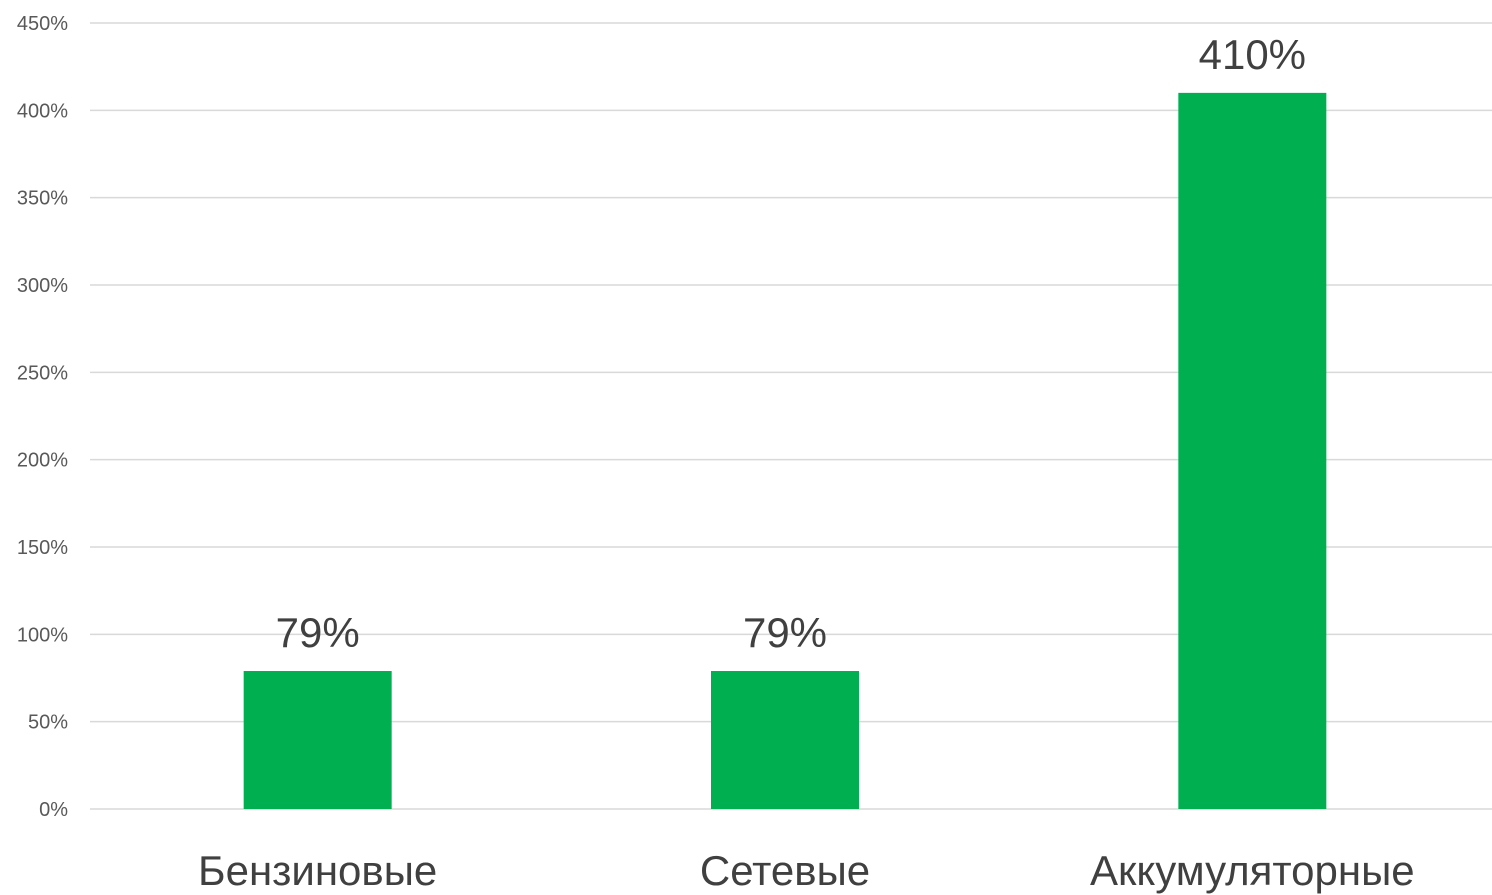  What do you see at coordinates (48, 723) in the screenshot?
I see `y-tick-label: 50%` at bounding box center [48, 723].